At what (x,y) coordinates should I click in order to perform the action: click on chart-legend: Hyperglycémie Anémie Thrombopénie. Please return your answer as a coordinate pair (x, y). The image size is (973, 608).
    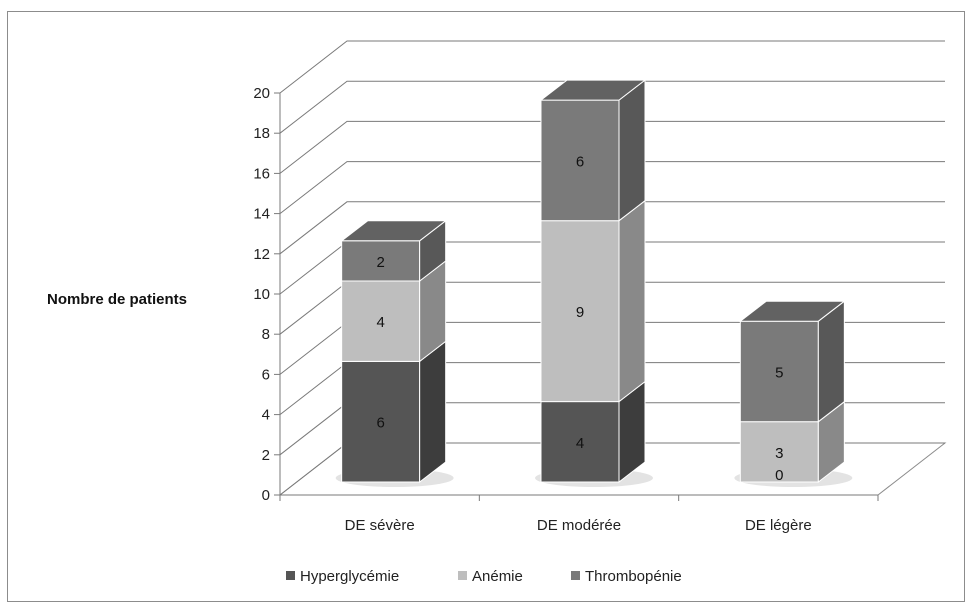
    Looking at the image, I should click on (484, 576).